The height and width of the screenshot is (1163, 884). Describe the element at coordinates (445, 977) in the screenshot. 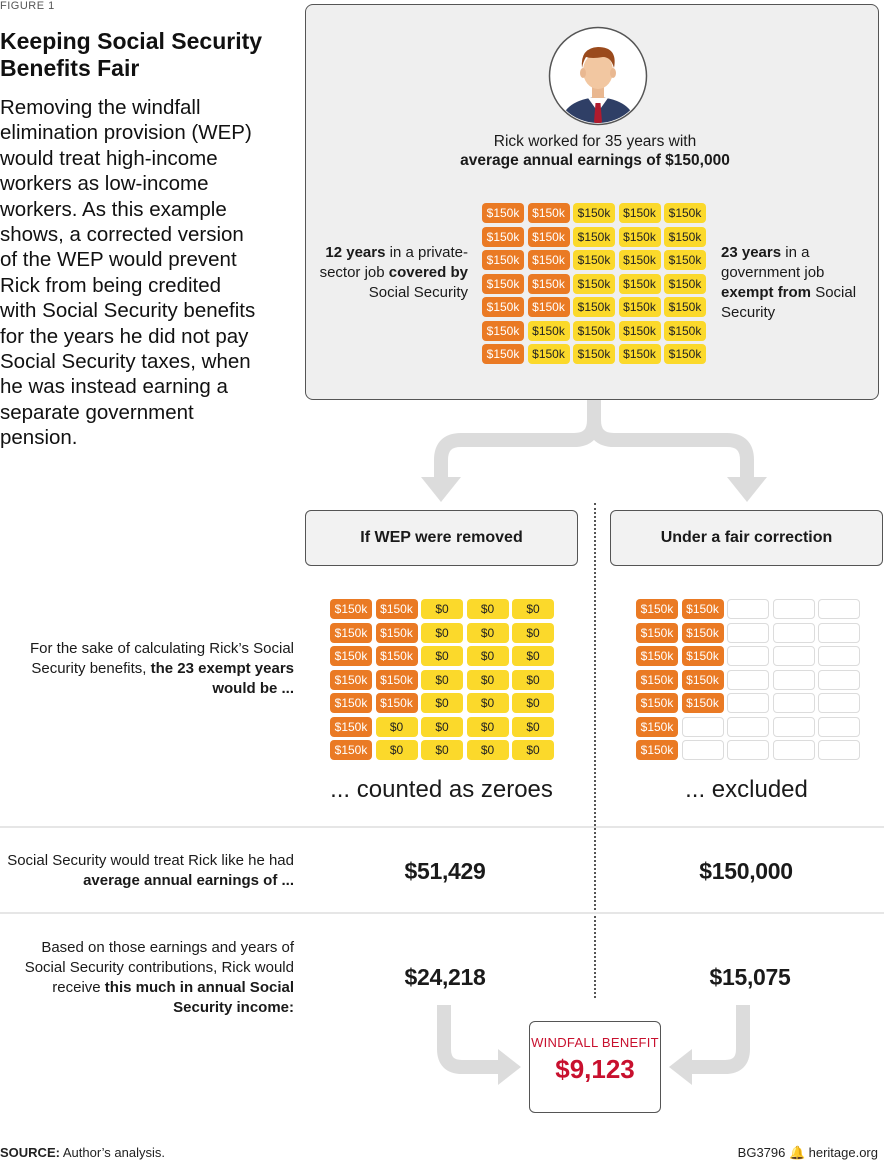

I see `benefit-wep-removed: $24,218` at that location.